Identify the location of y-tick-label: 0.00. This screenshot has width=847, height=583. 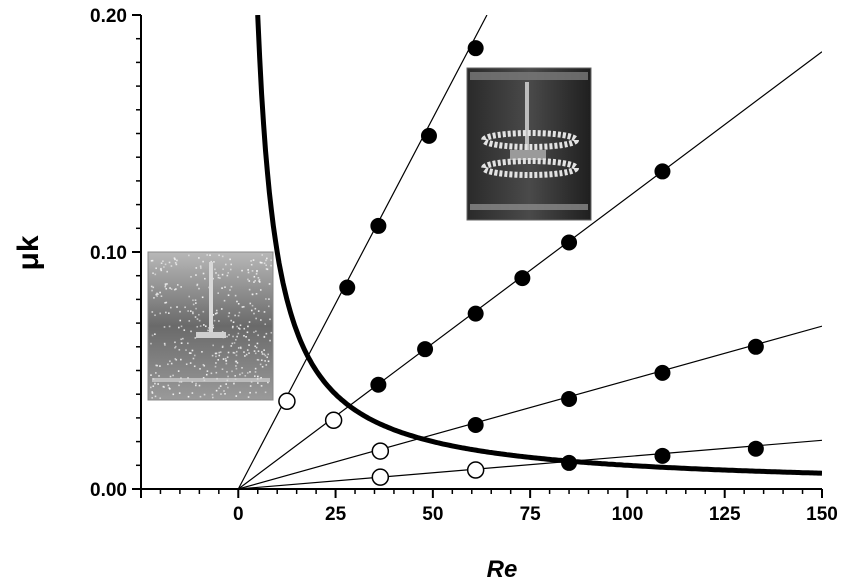
(108, 490).